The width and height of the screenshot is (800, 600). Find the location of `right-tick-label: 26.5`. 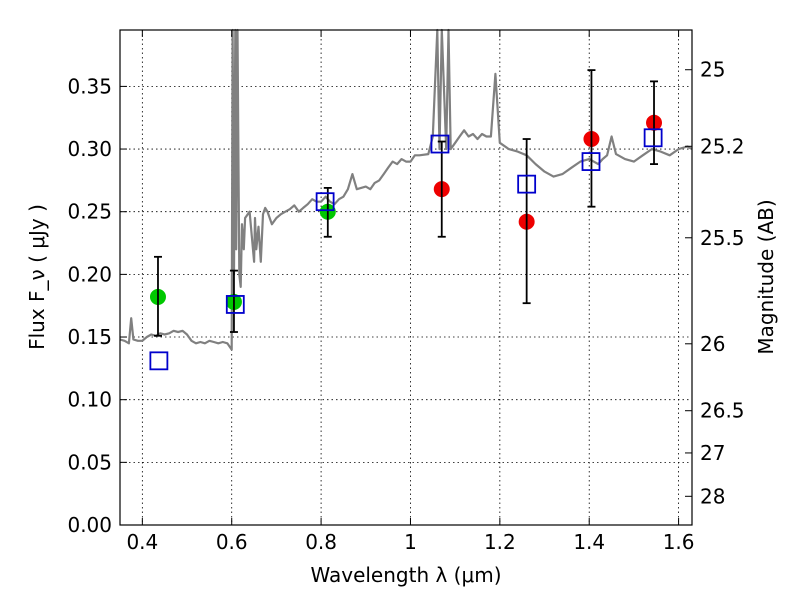

right-tick-label: 26.5 is located at coordinates (722, 411).